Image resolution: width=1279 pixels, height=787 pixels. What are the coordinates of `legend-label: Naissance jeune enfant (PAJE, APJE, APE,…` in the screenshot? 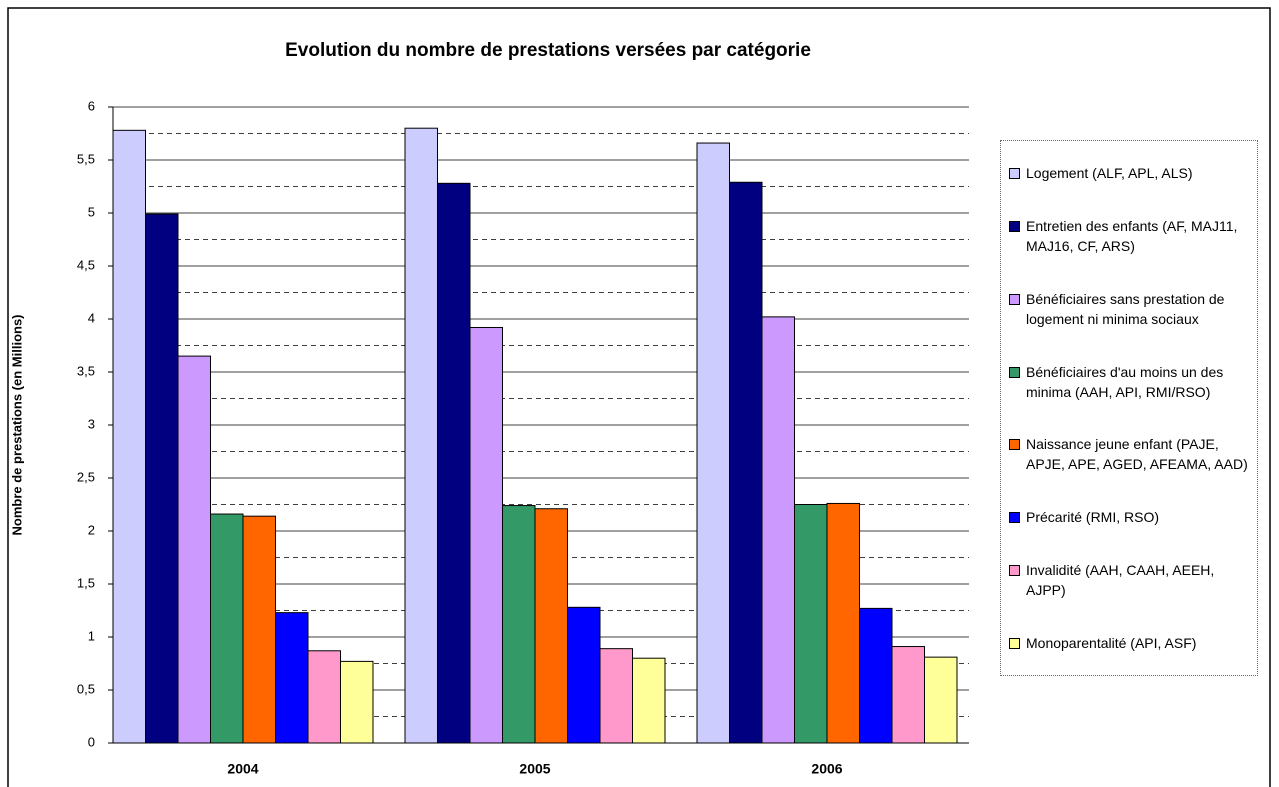 It's located at (1137, 454).